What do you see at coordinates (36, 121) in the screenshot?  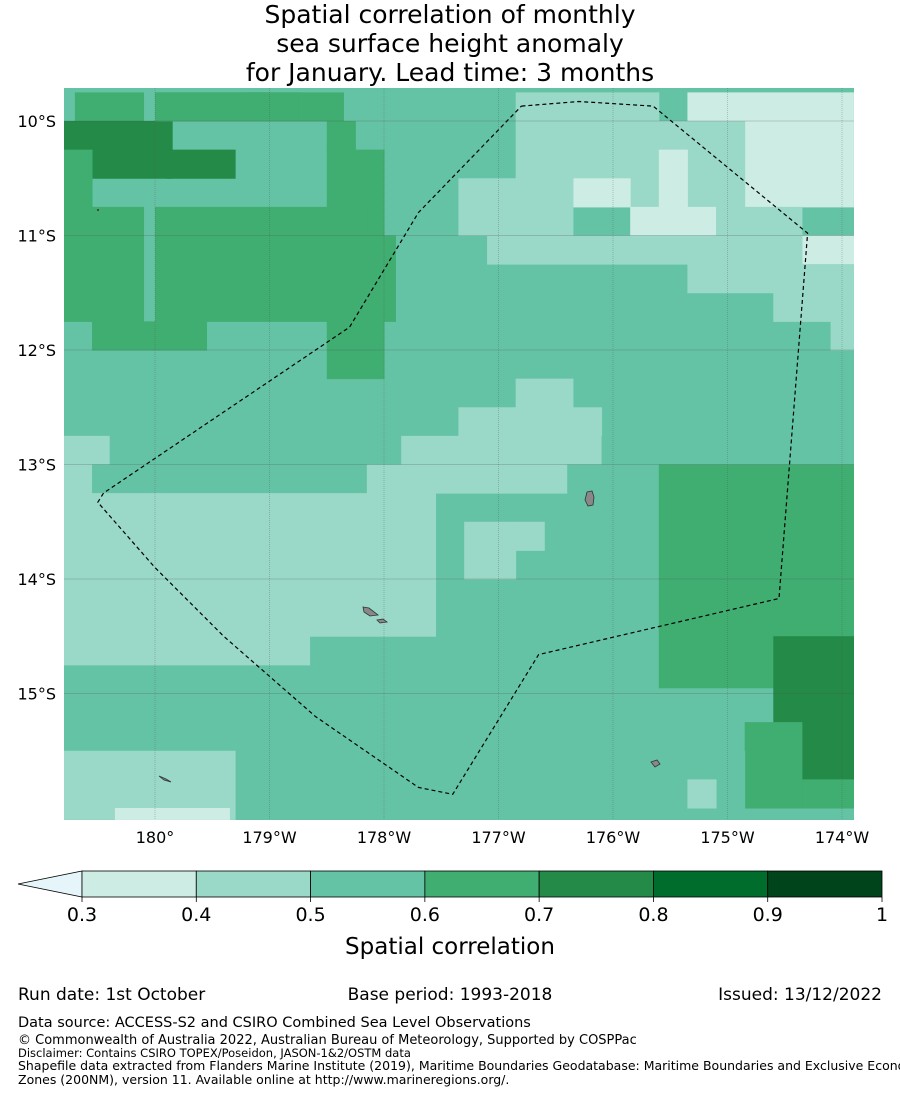 I see `lat-label-0: 10°S` at bounding box center [36, 121].